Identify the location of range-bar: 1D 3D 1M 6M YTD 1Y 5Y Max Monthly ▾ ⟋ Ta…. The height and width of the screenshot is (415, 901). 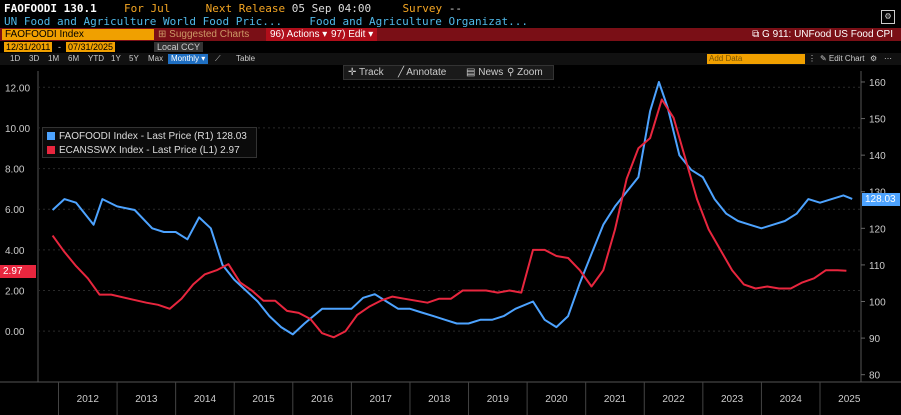
(450, 59).